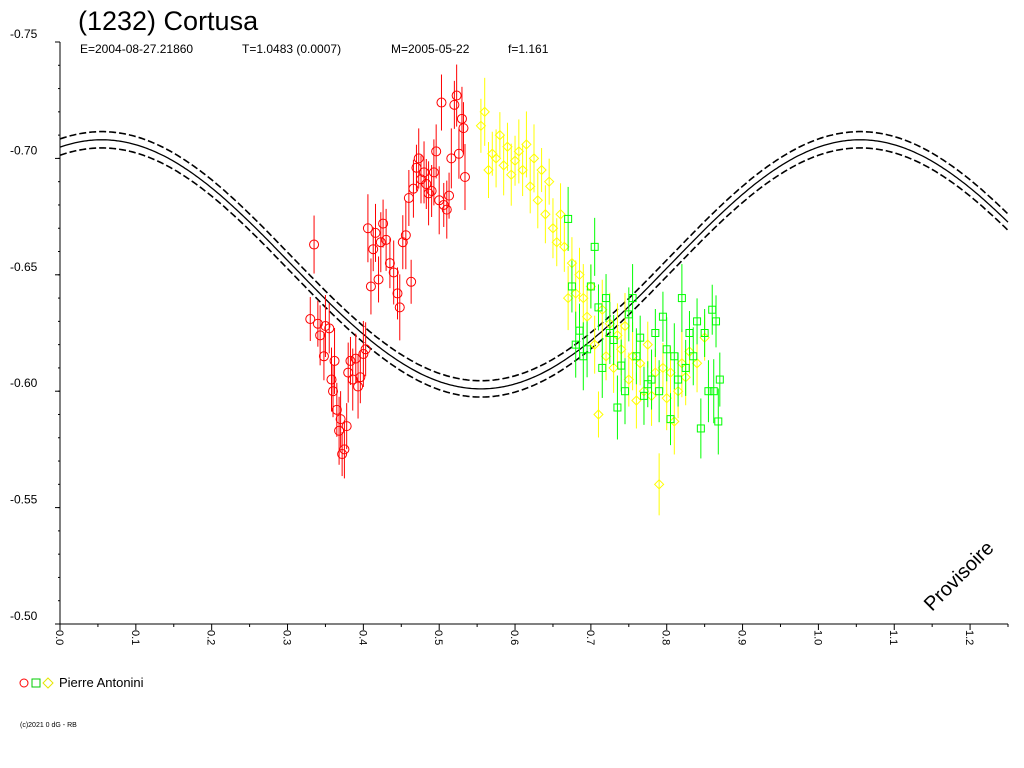 The image size is (1024, 768). I want to click on legend-circle-marker, so click(24, 683).